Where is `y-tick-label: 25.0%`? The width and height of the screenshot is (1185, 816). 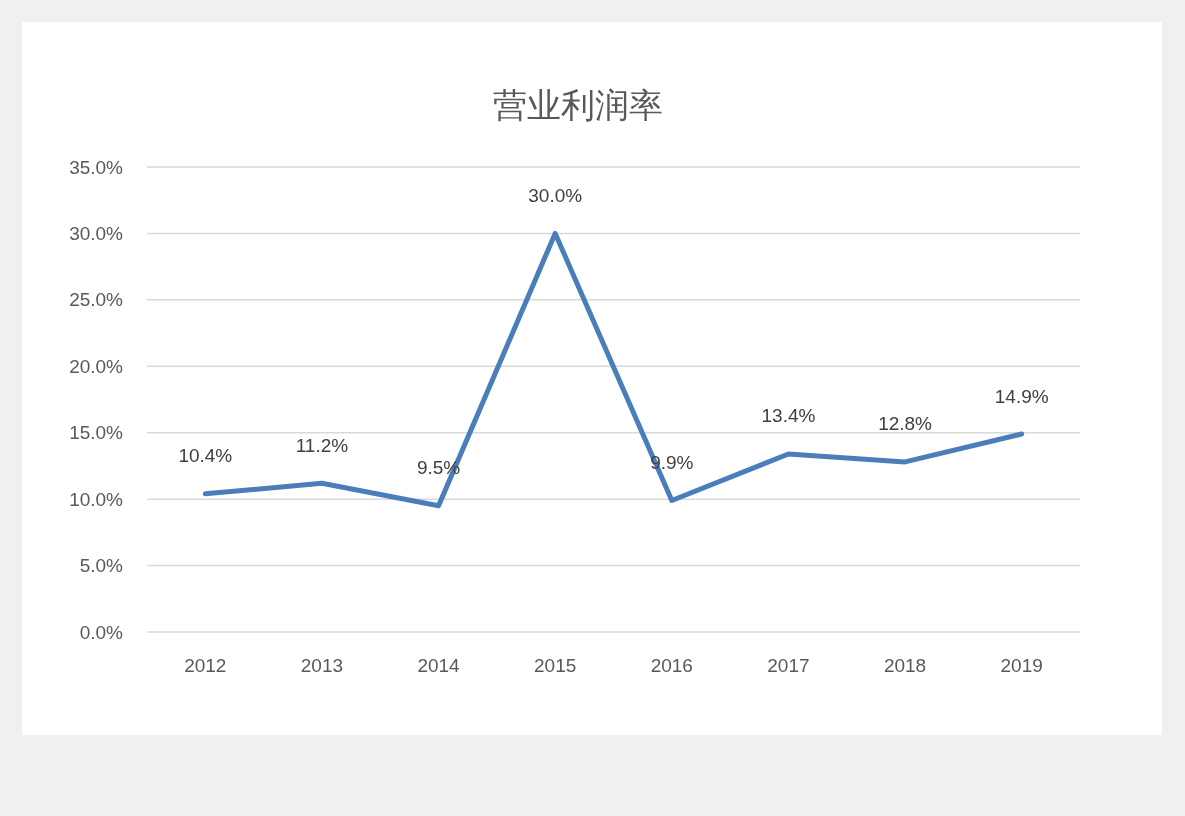
y-tick-label: 25.0% is located at coordinates (96, 300).